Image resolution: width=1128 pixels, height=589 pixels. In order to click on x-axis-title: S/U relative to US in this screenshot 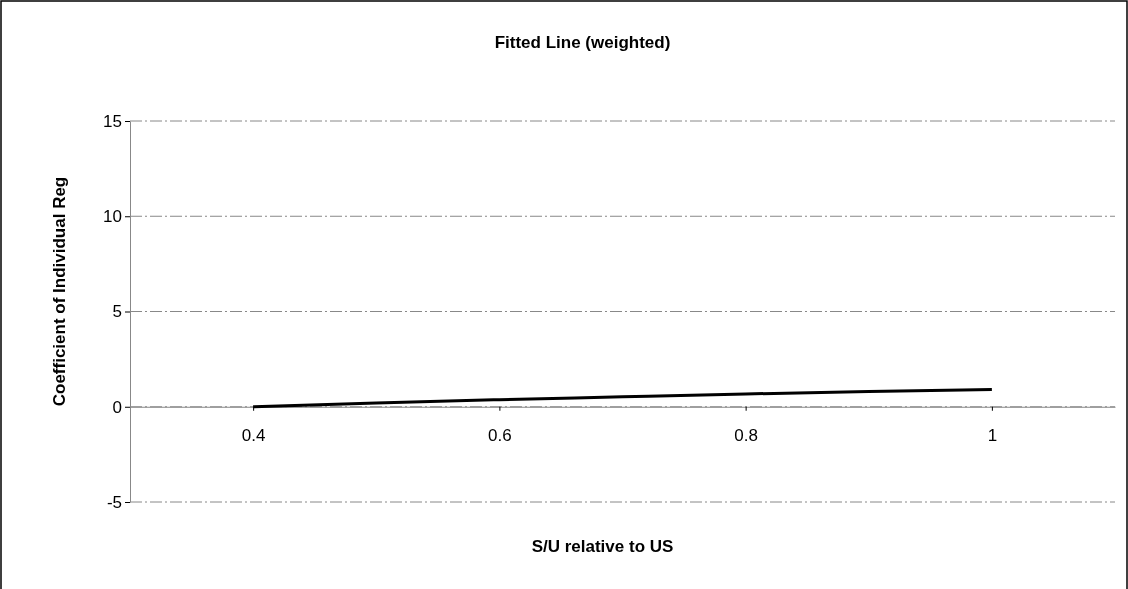, I will do `click(602, 546)`.